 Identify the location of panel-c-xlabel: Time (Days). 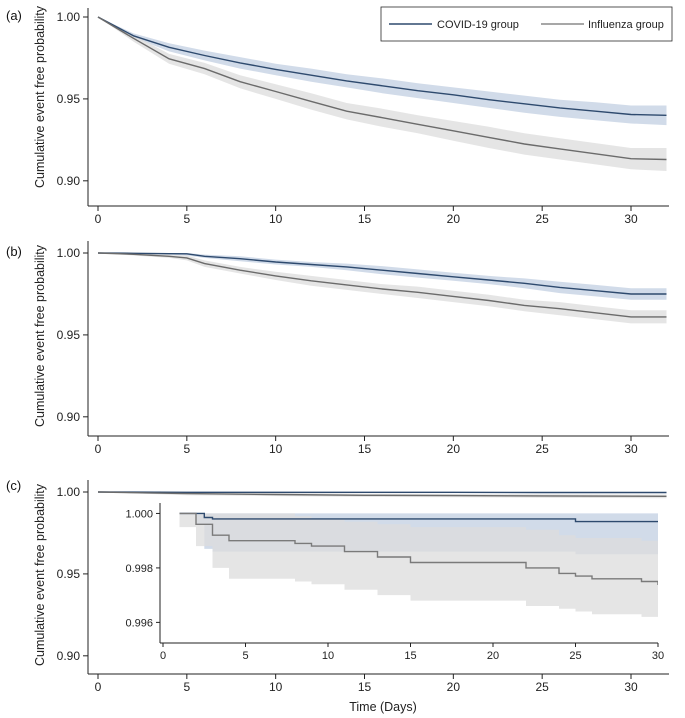
(383, 707).